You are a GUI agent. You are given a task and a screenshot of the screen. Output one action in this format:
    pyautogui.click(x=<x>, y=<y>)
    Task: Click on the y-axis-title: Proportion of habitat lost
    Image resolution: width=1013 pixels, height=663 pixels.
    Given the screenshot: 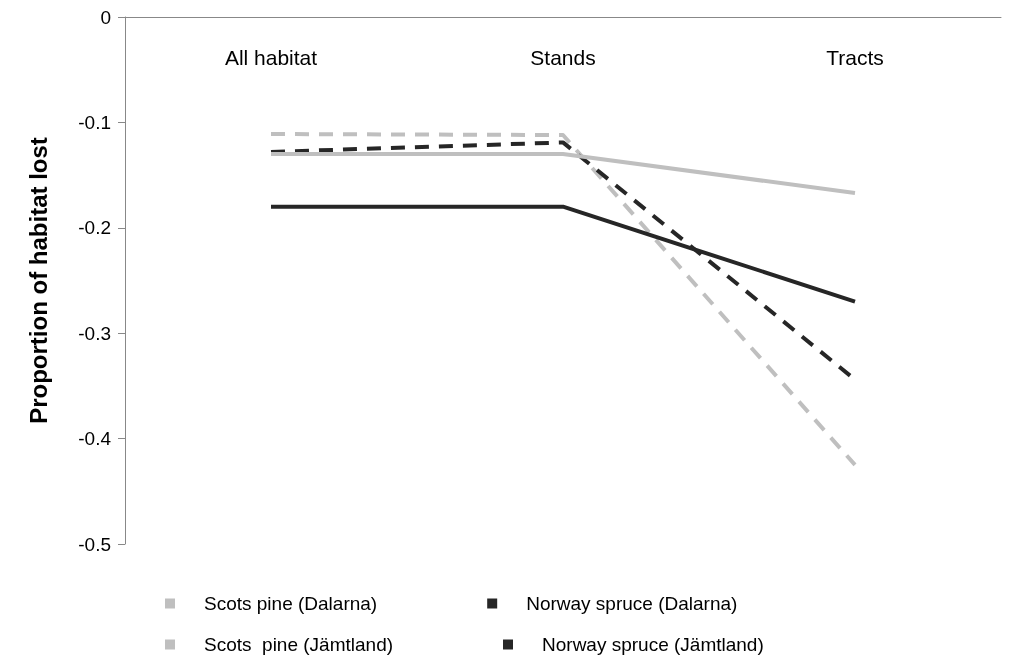 What is the action you would take?
    pyautogui.click(x=38, y=280)
    